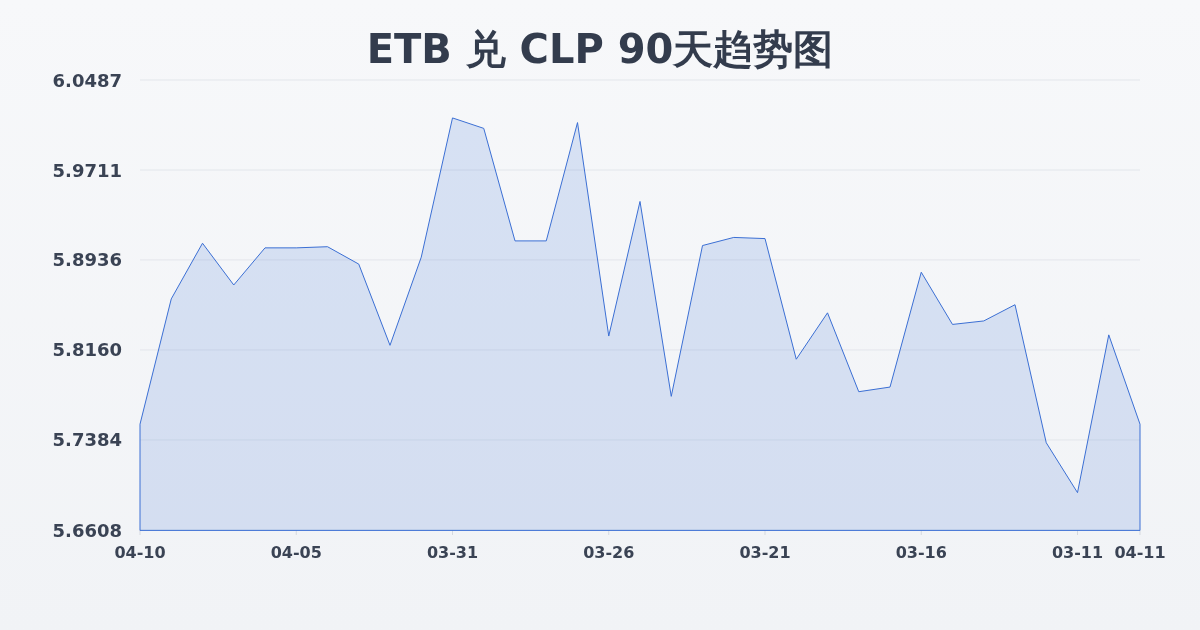 The width and height of the screenshot is (1200, 630). Describe the element at coordinates (296, 552) in the screenshot. I see `x-tick-label: 04-05` at that location.